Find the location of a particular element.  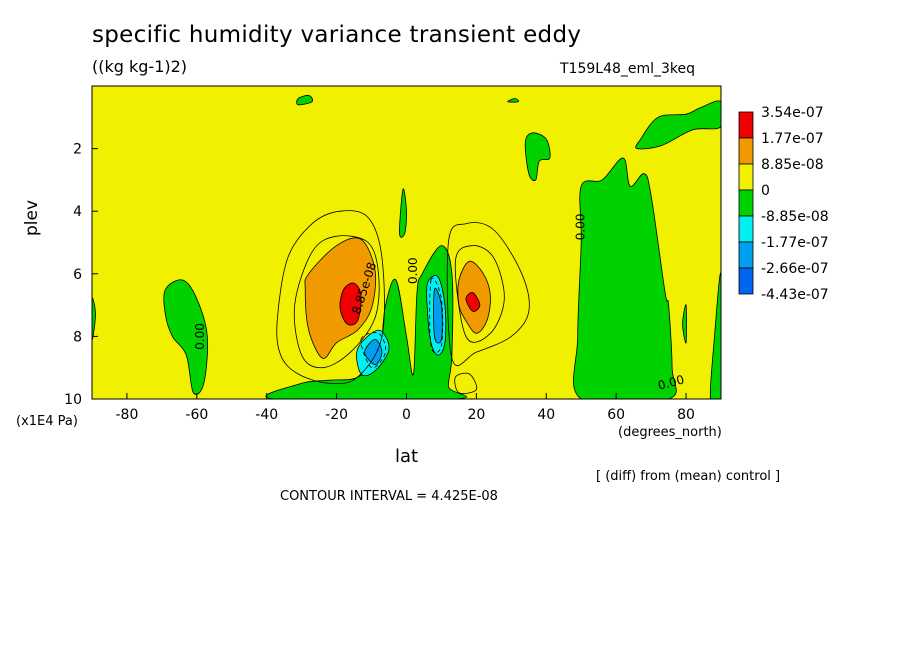

run-name: T159L48_eml_3keq is located at coordinates (628, 69).